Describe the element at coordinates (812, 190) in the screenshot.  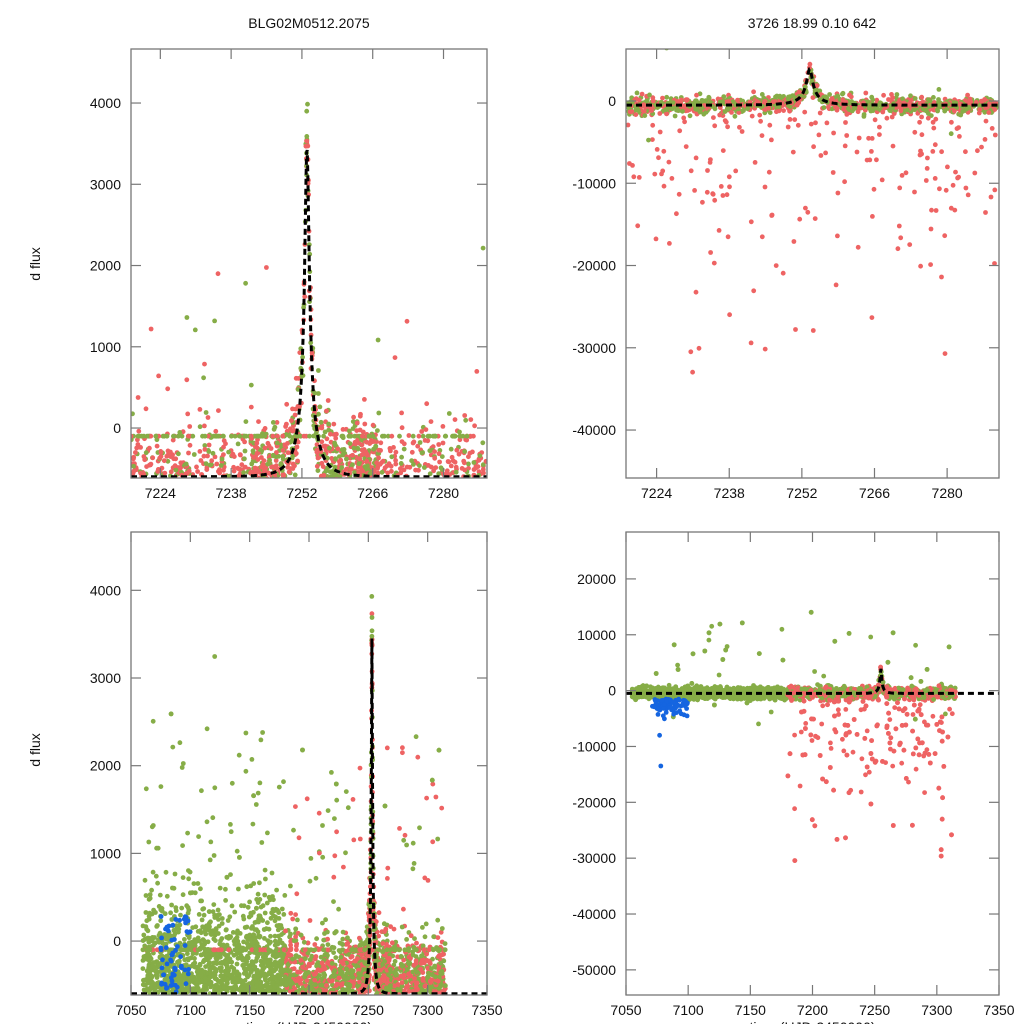
I see `data-points` at that location.